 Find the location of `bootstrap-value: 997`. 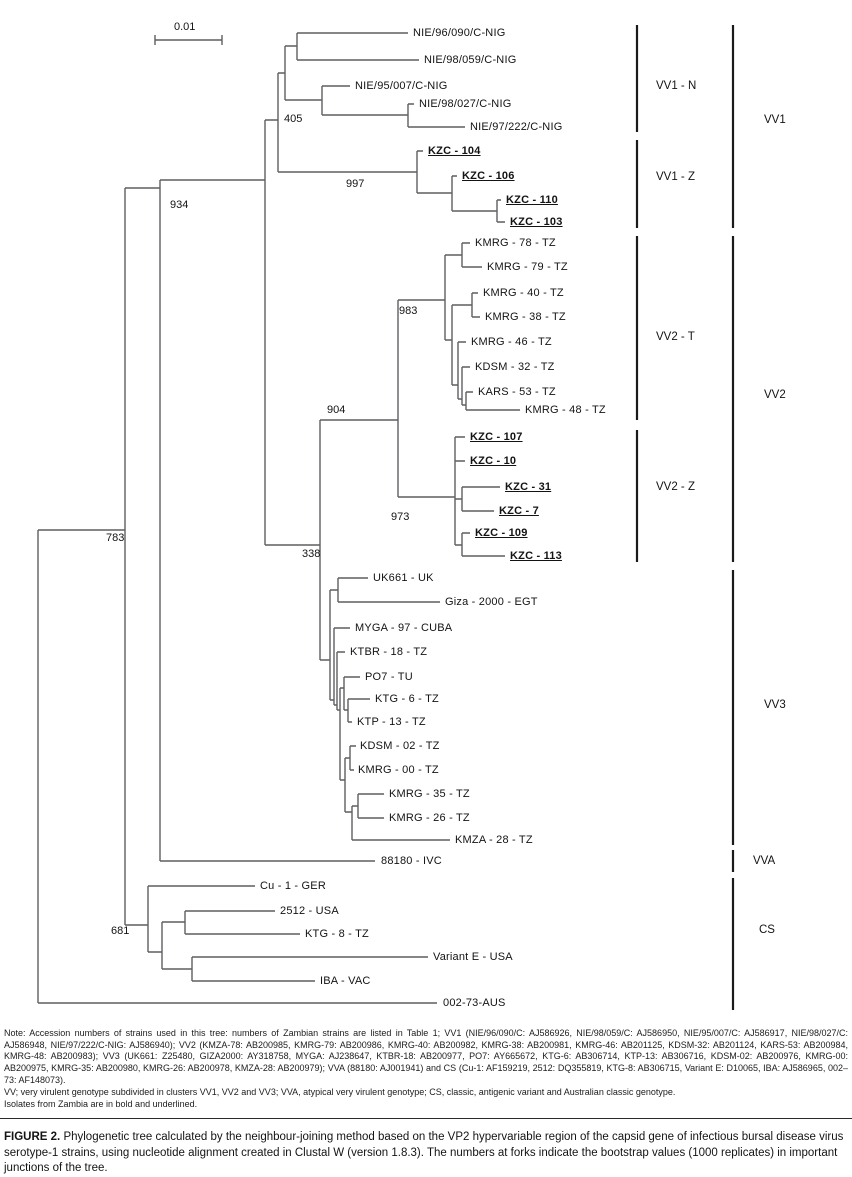

bootstrap-value: 997 is located at coordinates (355, 184).